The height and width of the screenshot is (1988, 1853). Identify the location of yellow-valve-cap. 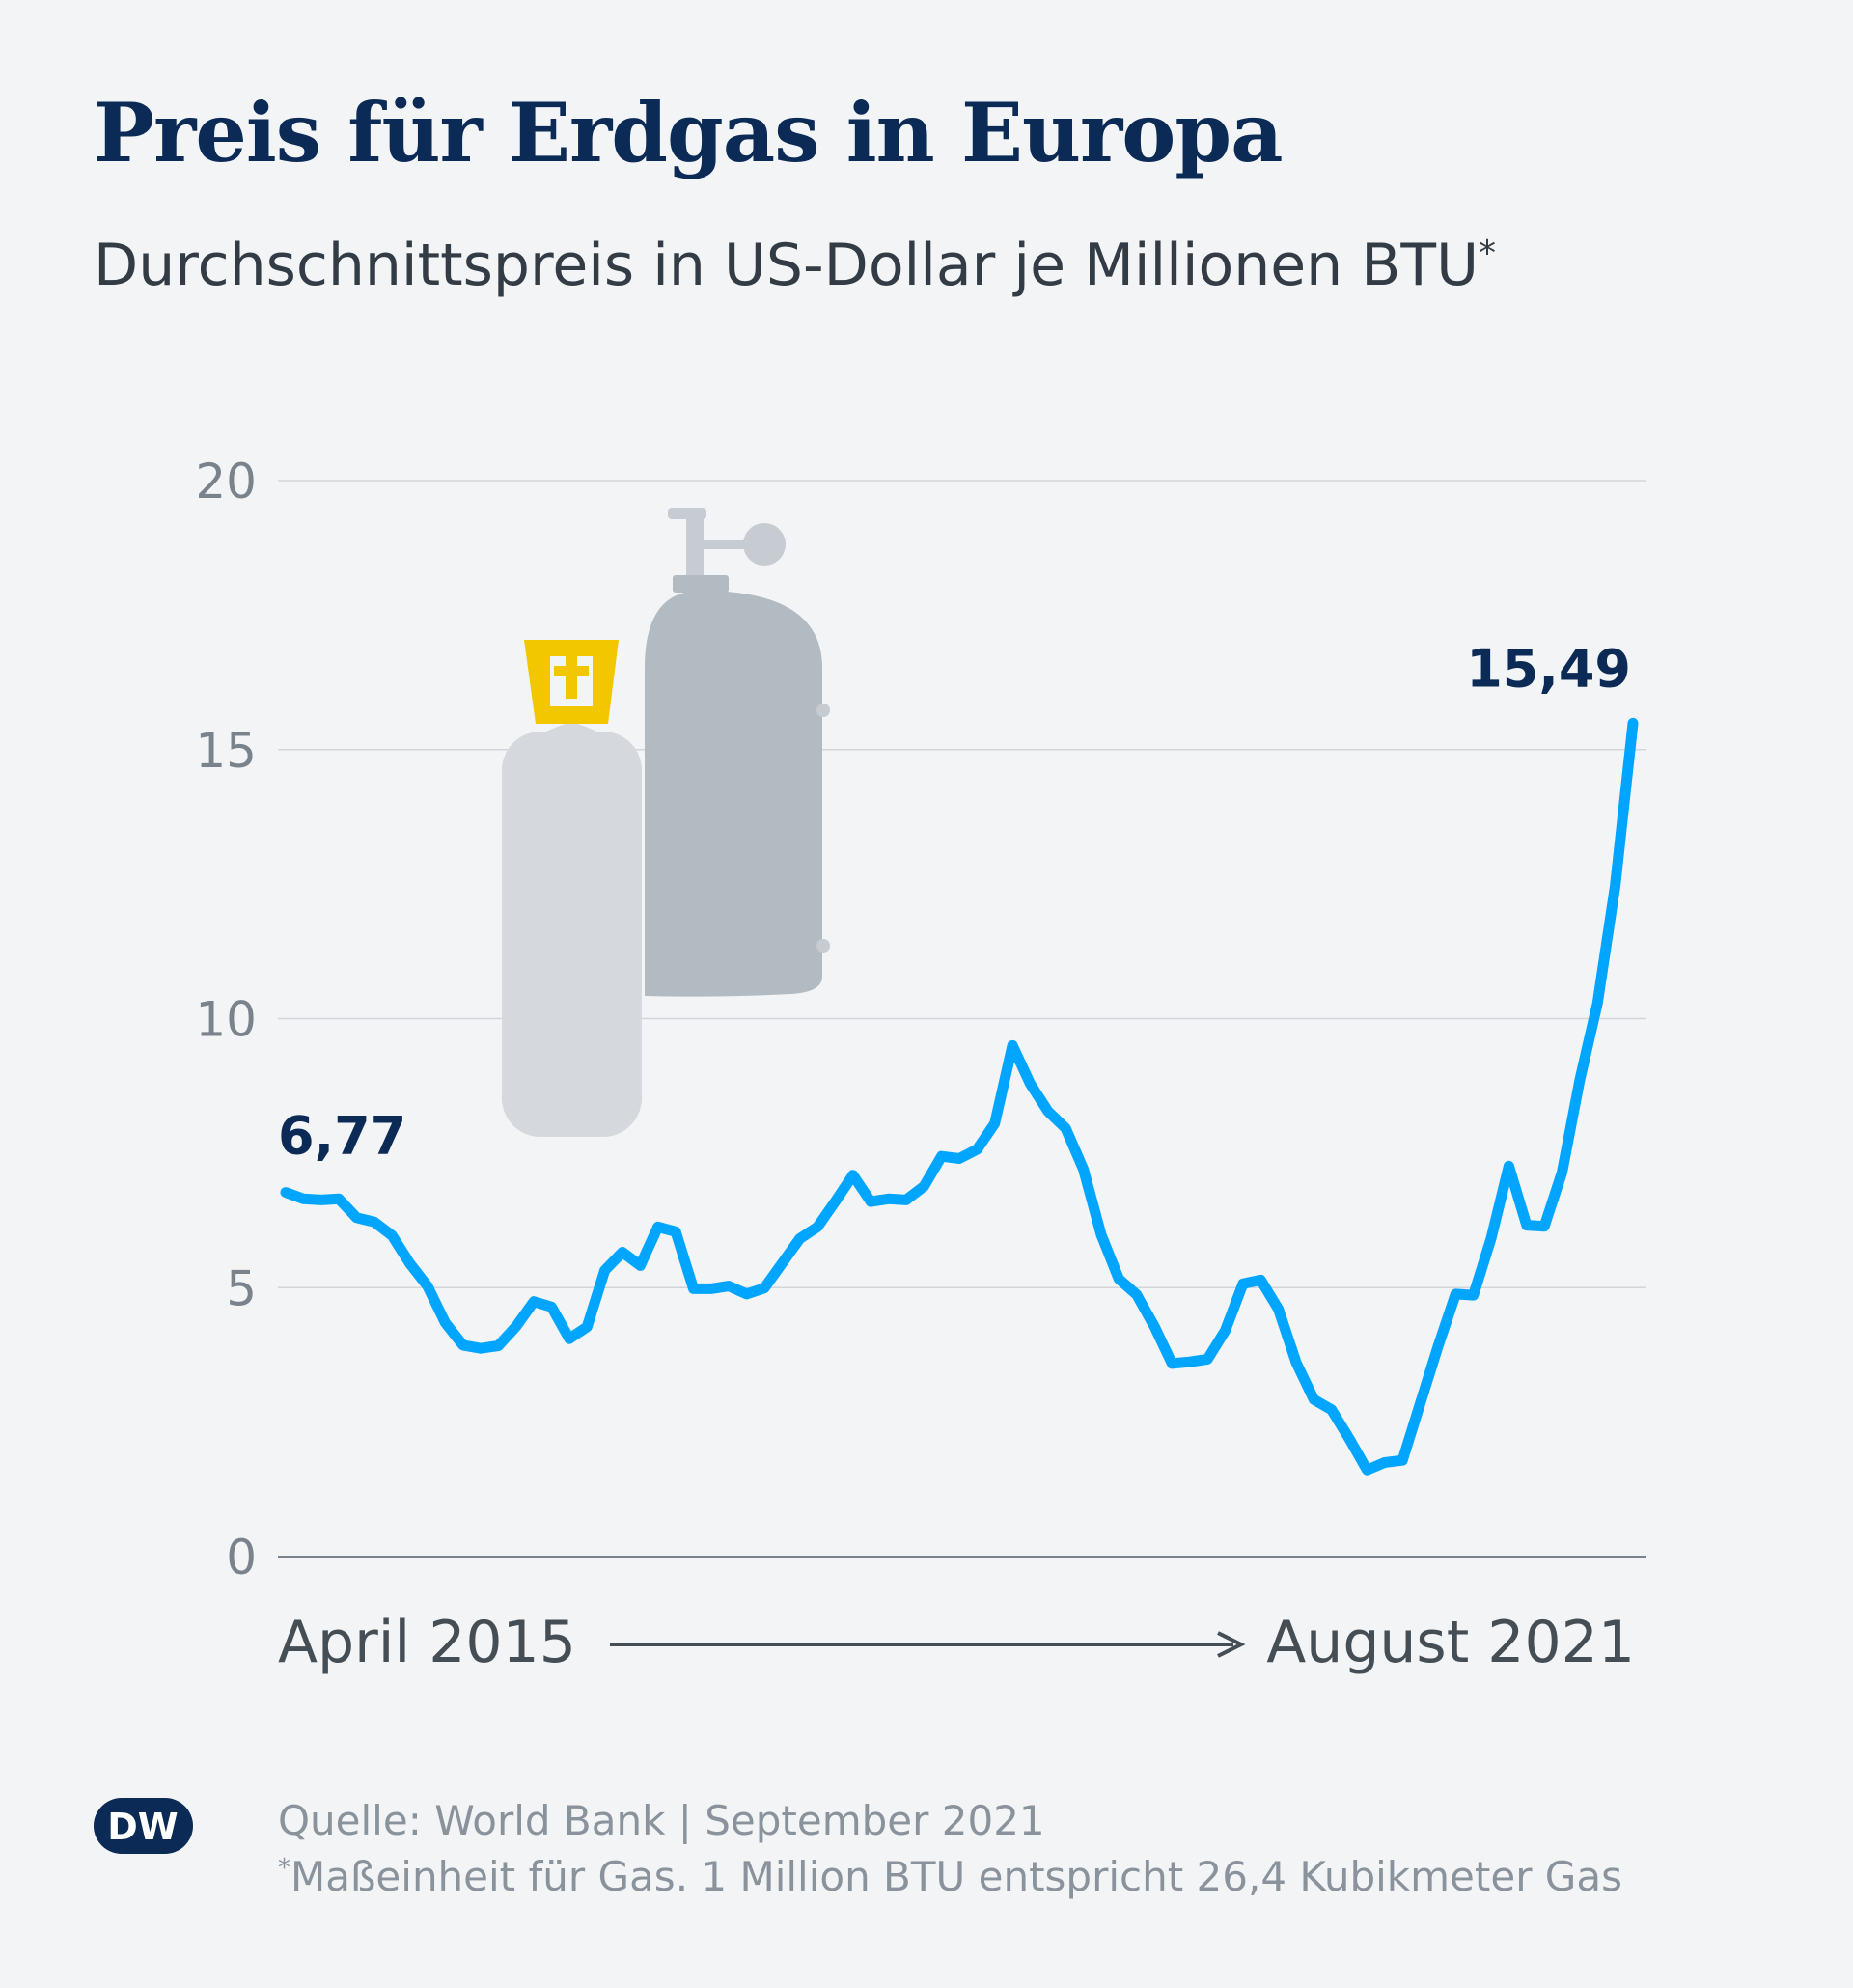
(571, 682).